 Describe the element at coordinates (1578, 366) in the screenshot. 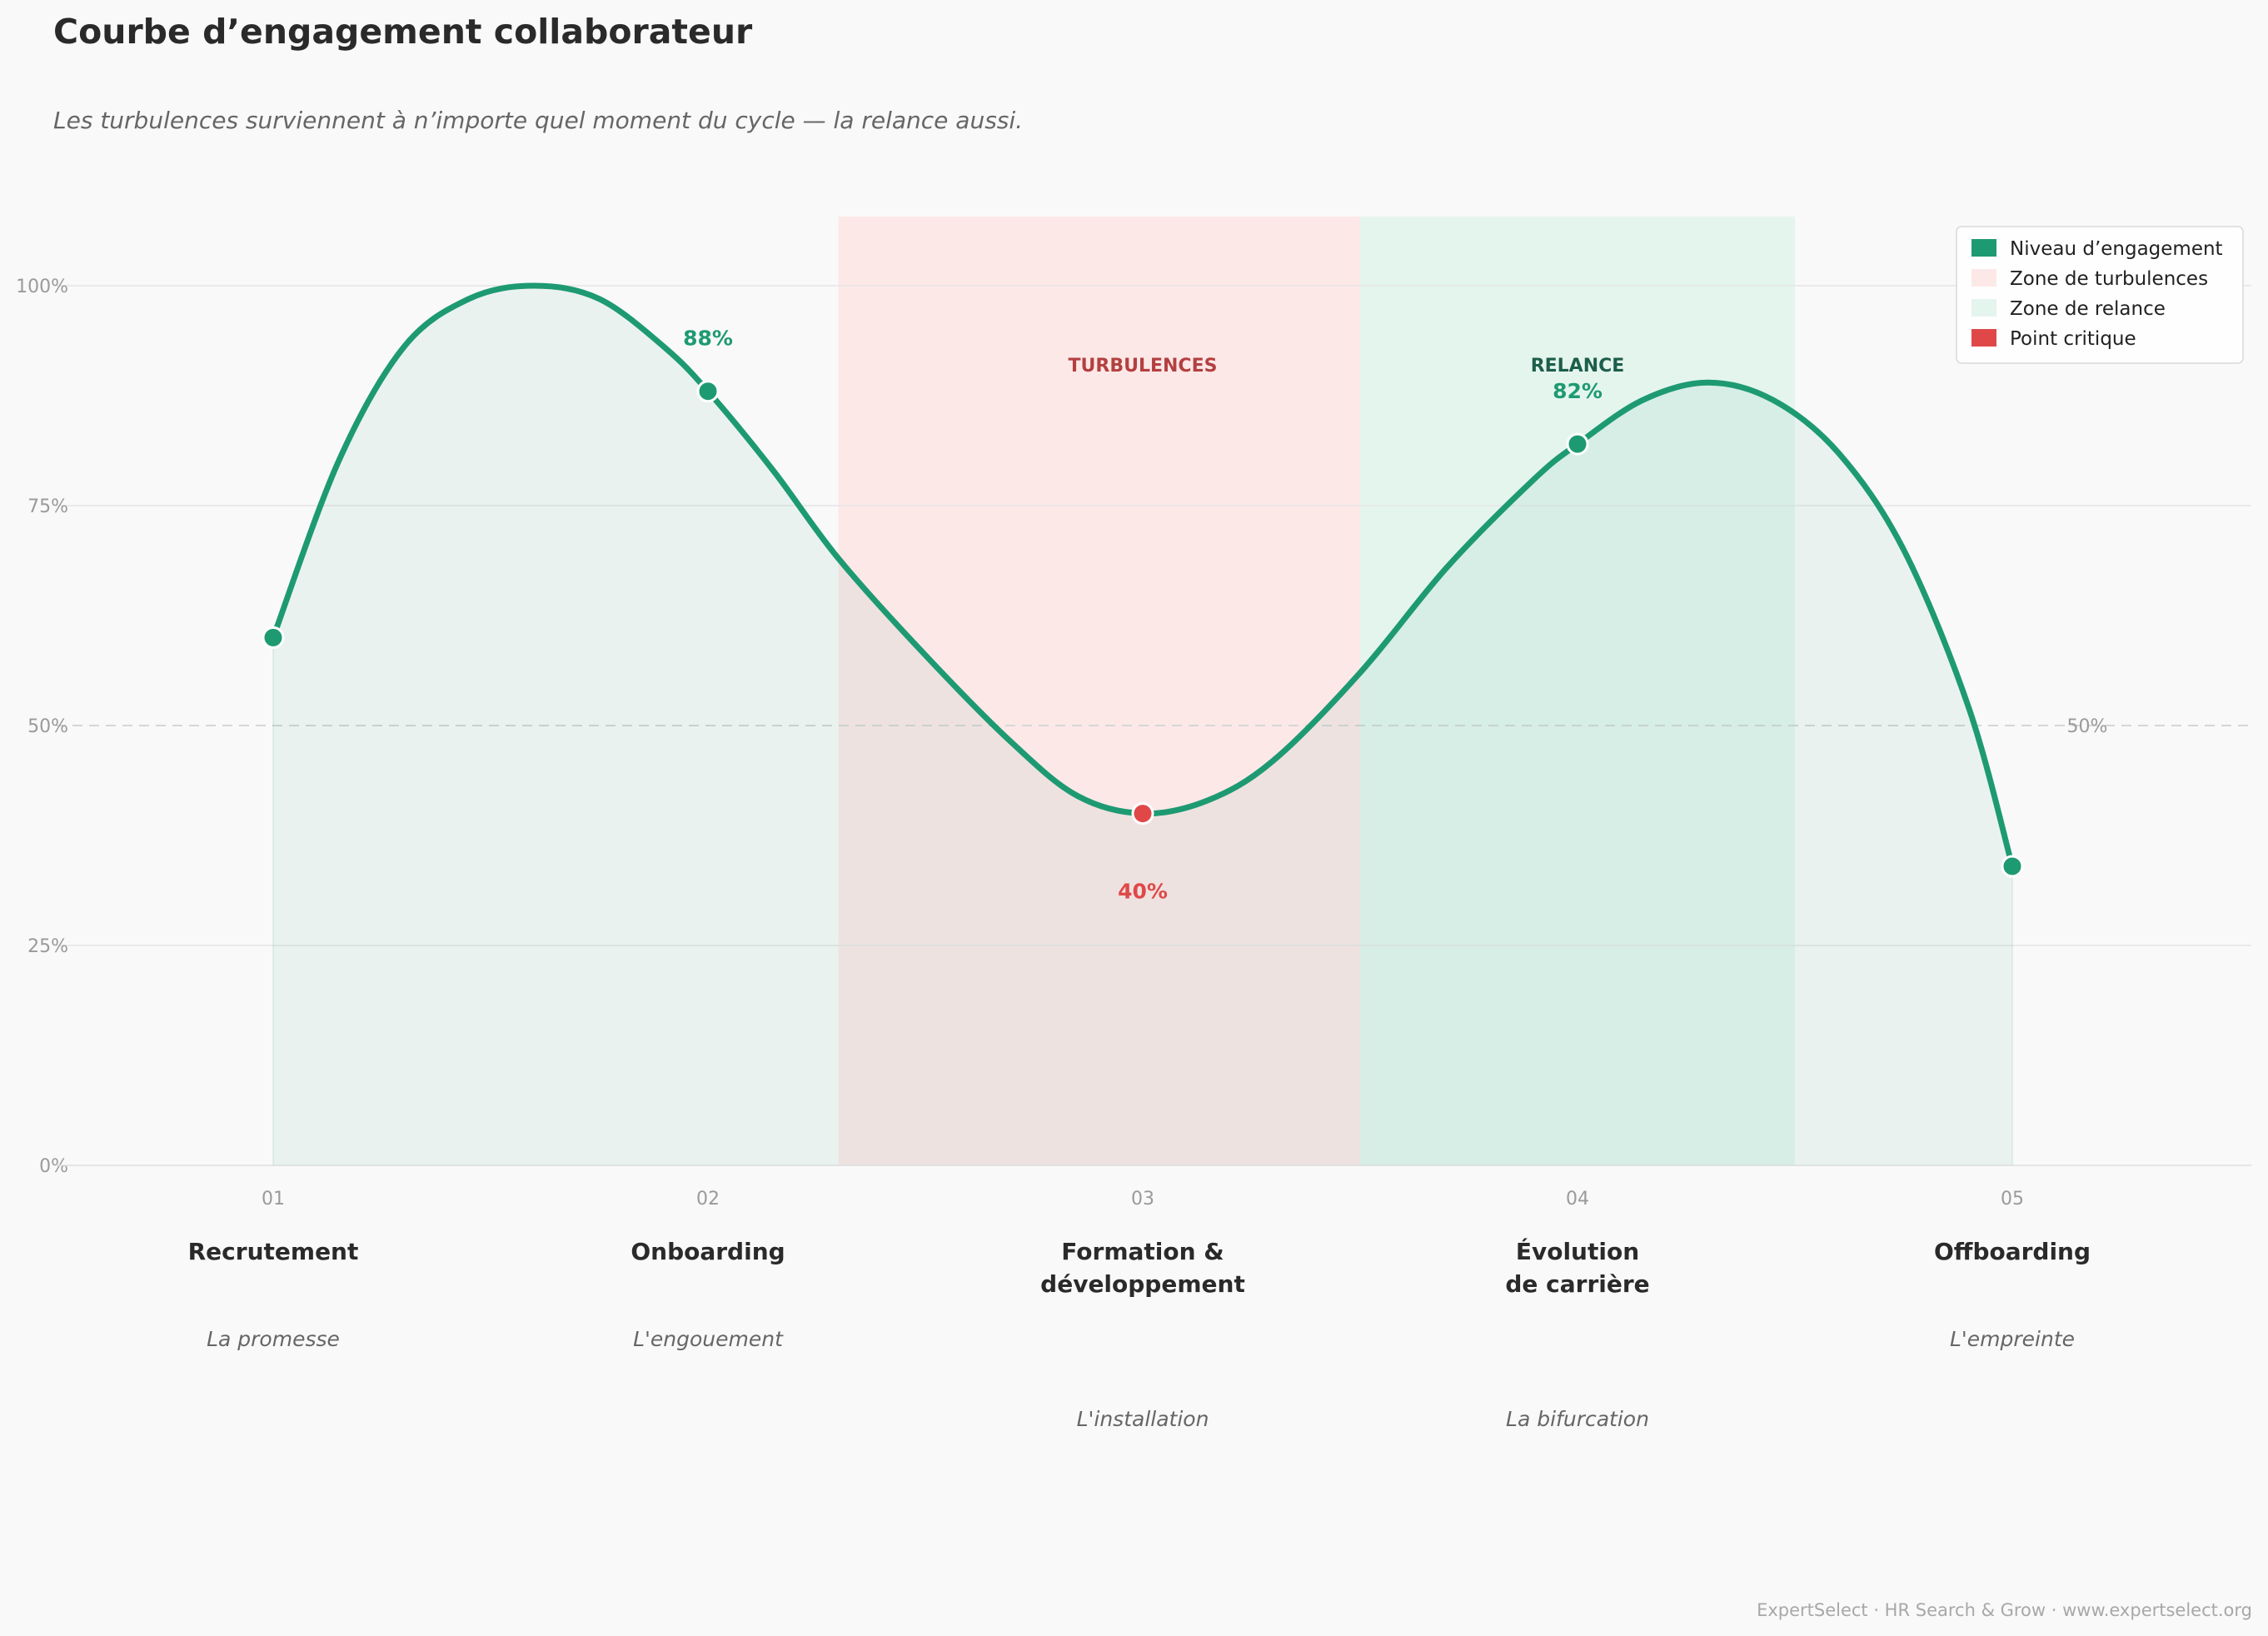

I see `zone-label-relance: RELANCE` at that location.